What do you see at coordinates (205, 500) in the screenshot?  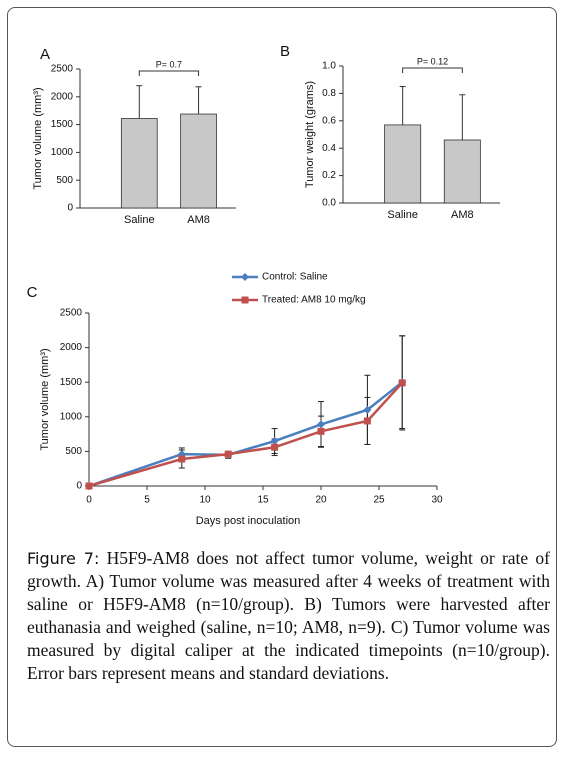 I see `x-tick-label: 10` at bounding box center [205, 500].